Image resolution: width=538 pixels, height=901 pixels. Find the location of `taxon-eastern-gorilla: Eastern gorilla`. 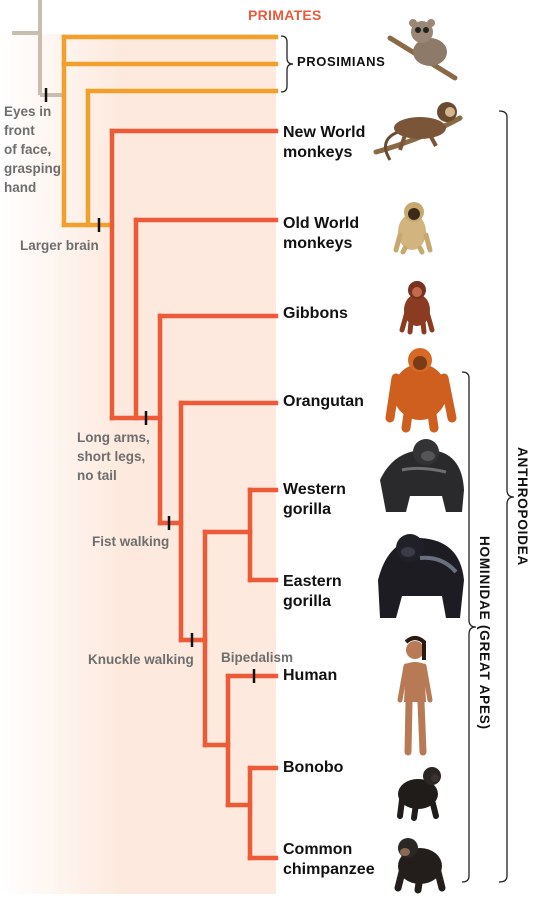

taxon-eastern-gorilla: Eastern gorilla is located at coordinates (312, 591).